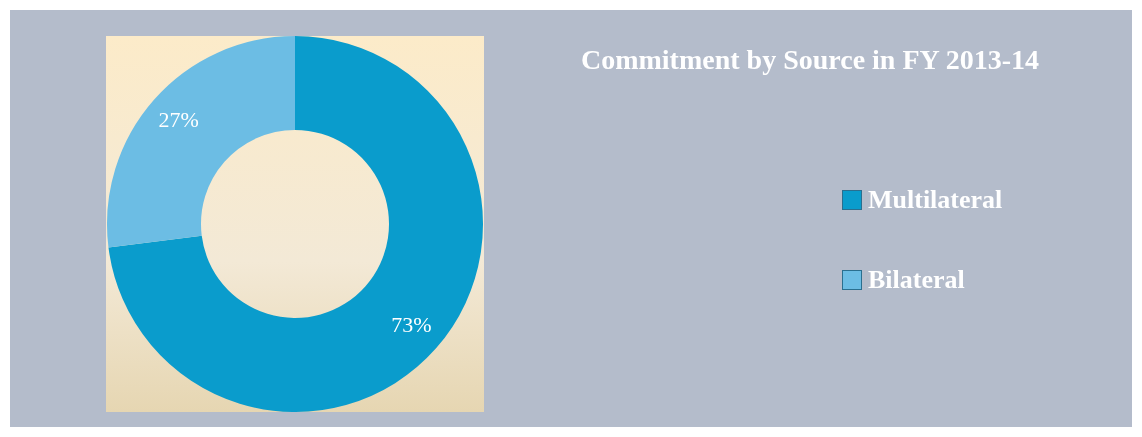 The height and width of the screenshot is (437, 1142). What do you see at coordinates (935, 200) in the screenshot?
I see `legend-label: Multilateral` at bounding box center [935, 200].